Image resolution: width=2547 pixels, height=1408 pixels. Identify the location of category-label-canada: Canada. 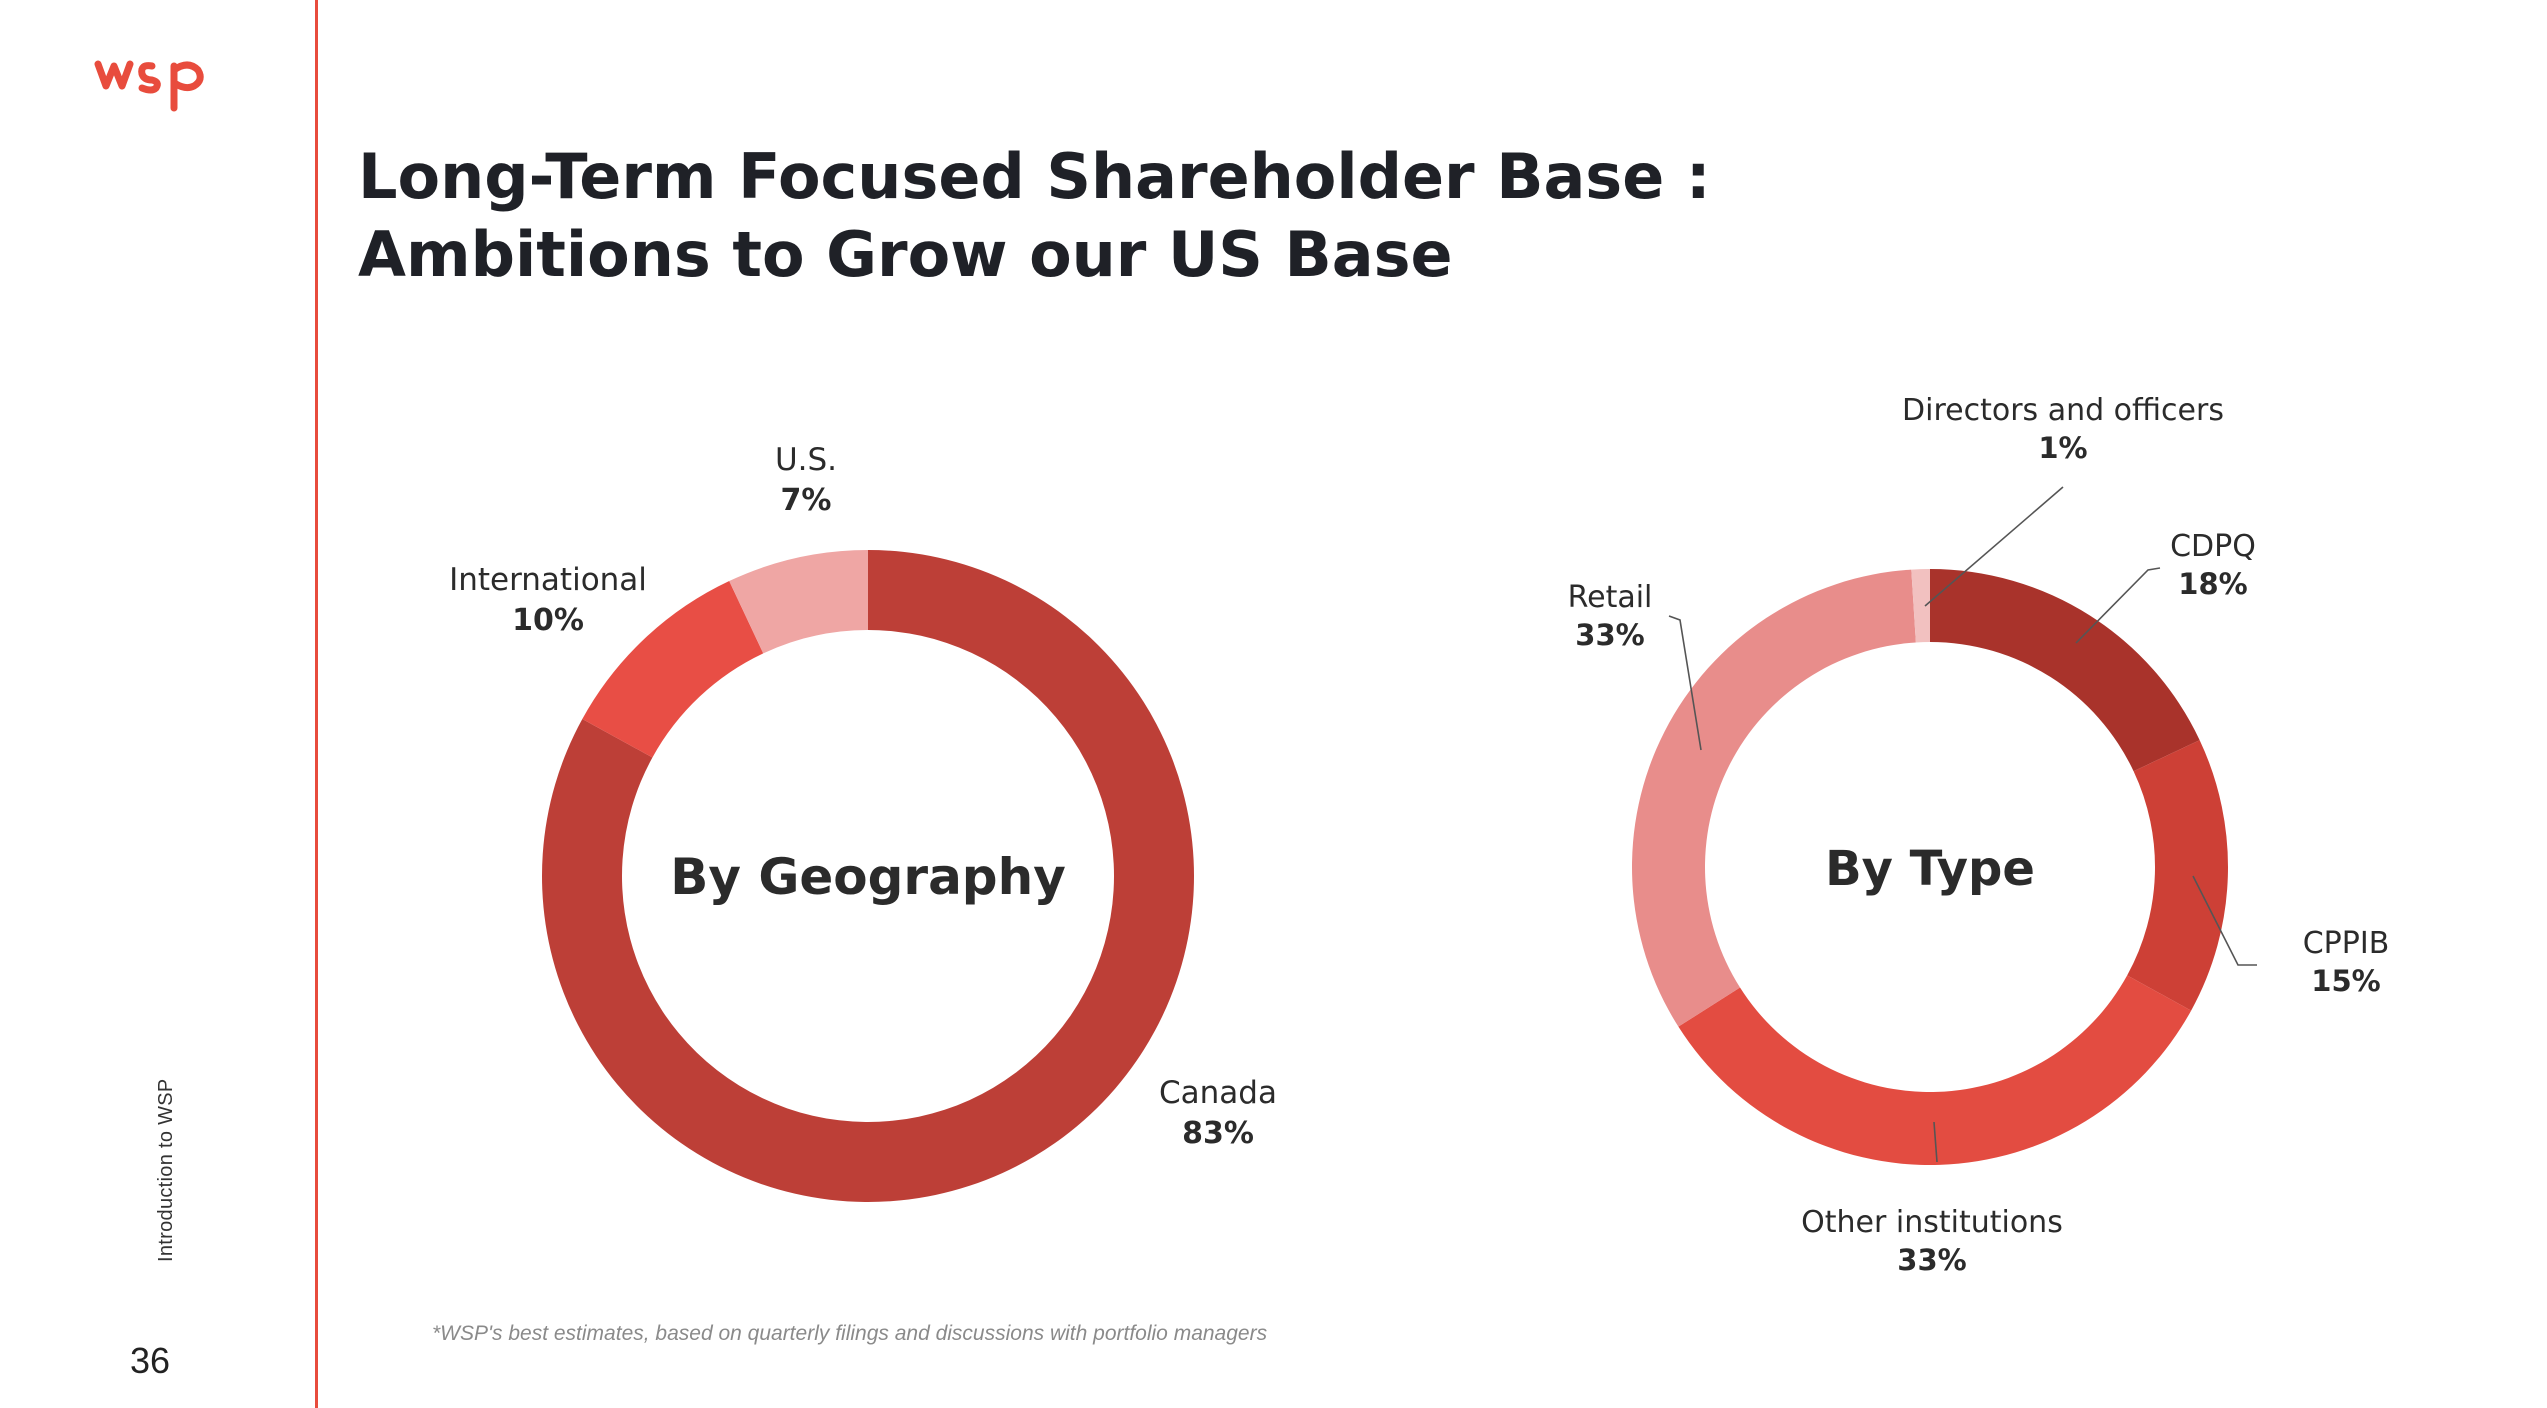
(1218, 1093).